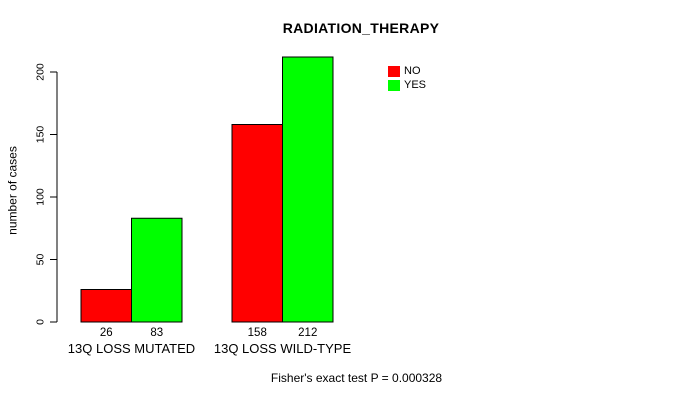 The height and width of the screenshot is (400, 690). What do you see at coordinates (106, 306) in the screenshot?
I see `bar-no-group1` at bounding box center [106, 306].